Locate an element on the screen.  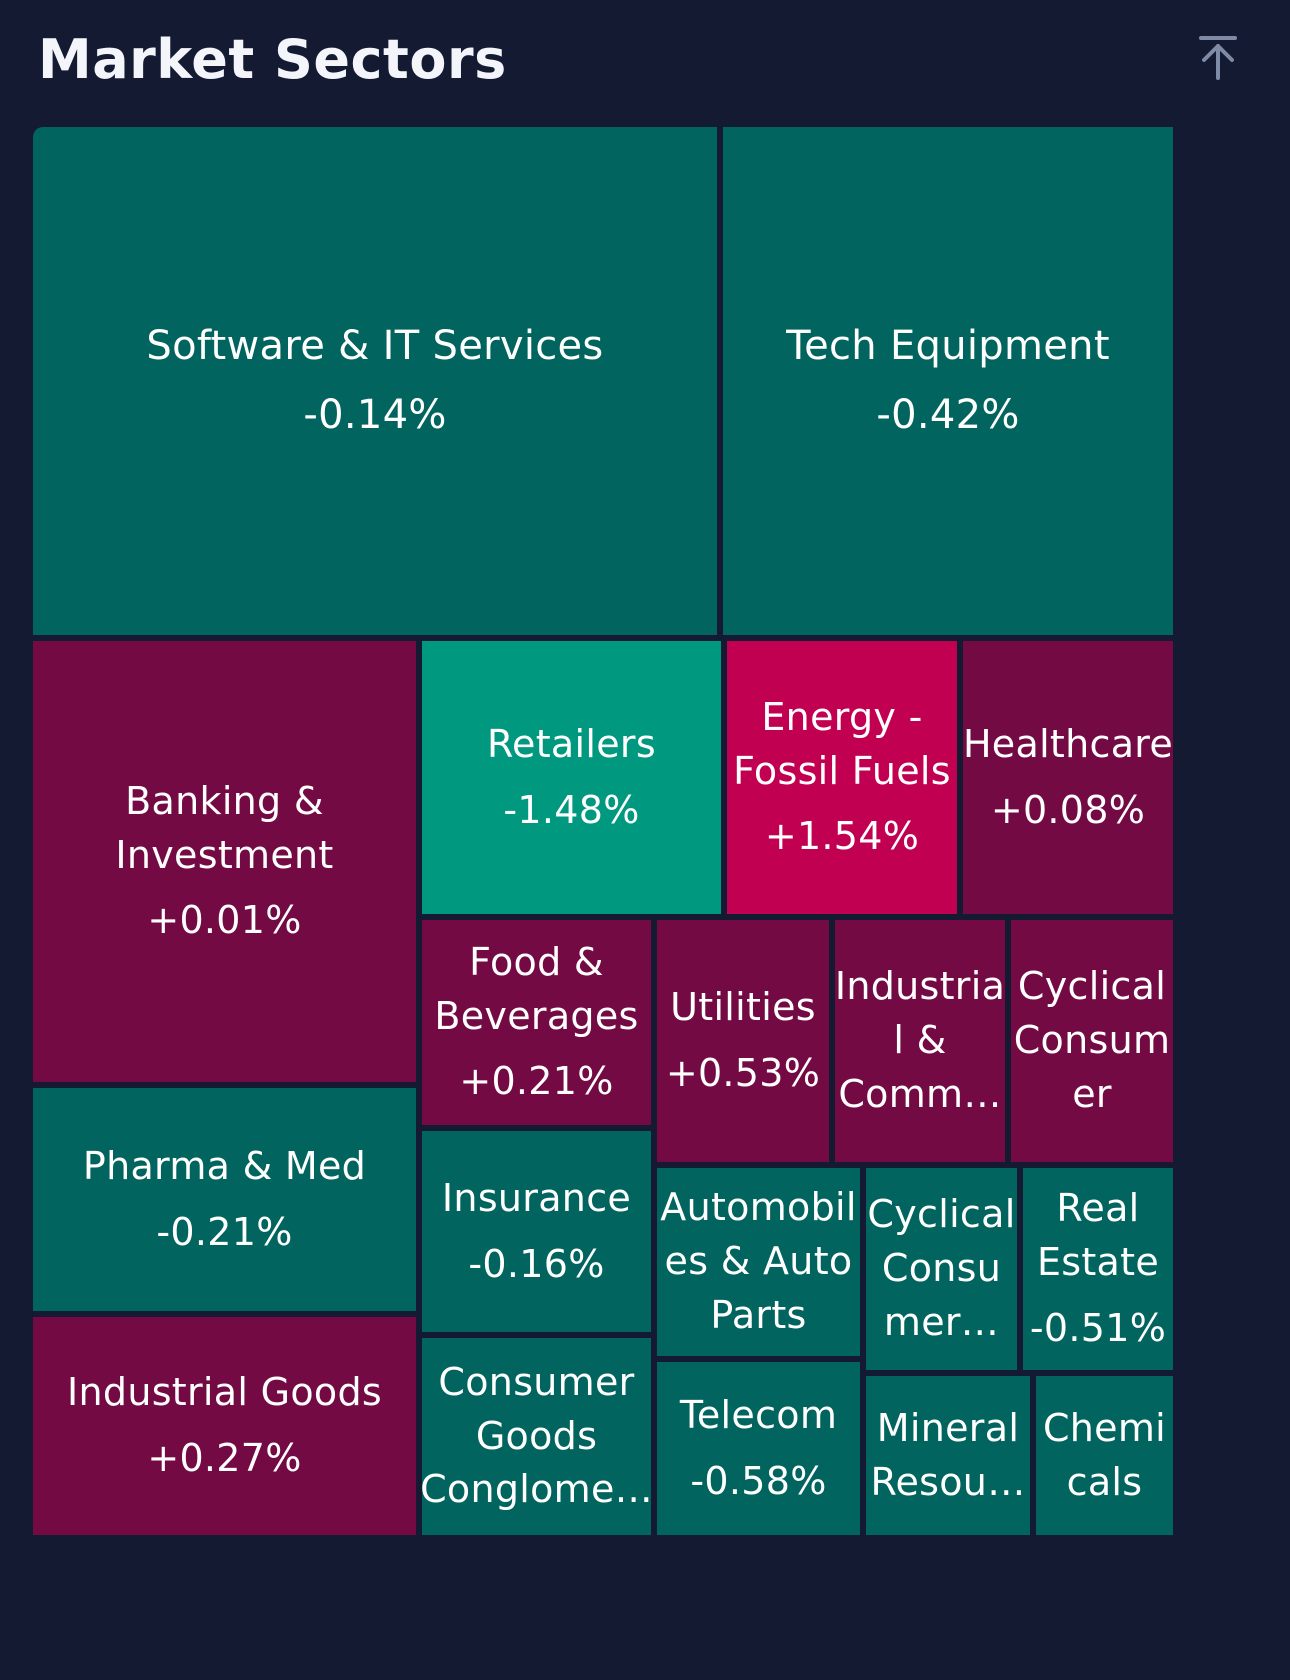
sector-name: Retailers is located at coordinates (571, 743).